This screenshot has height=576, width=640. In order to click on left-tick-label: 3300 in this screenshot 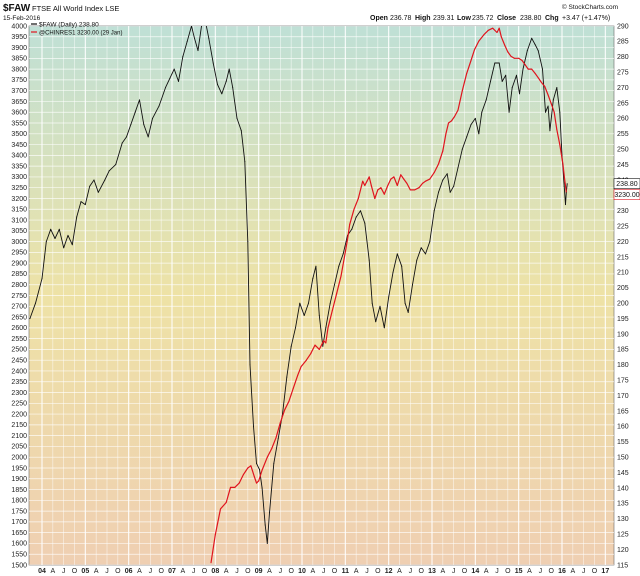, I will do `click(19, 177)`.